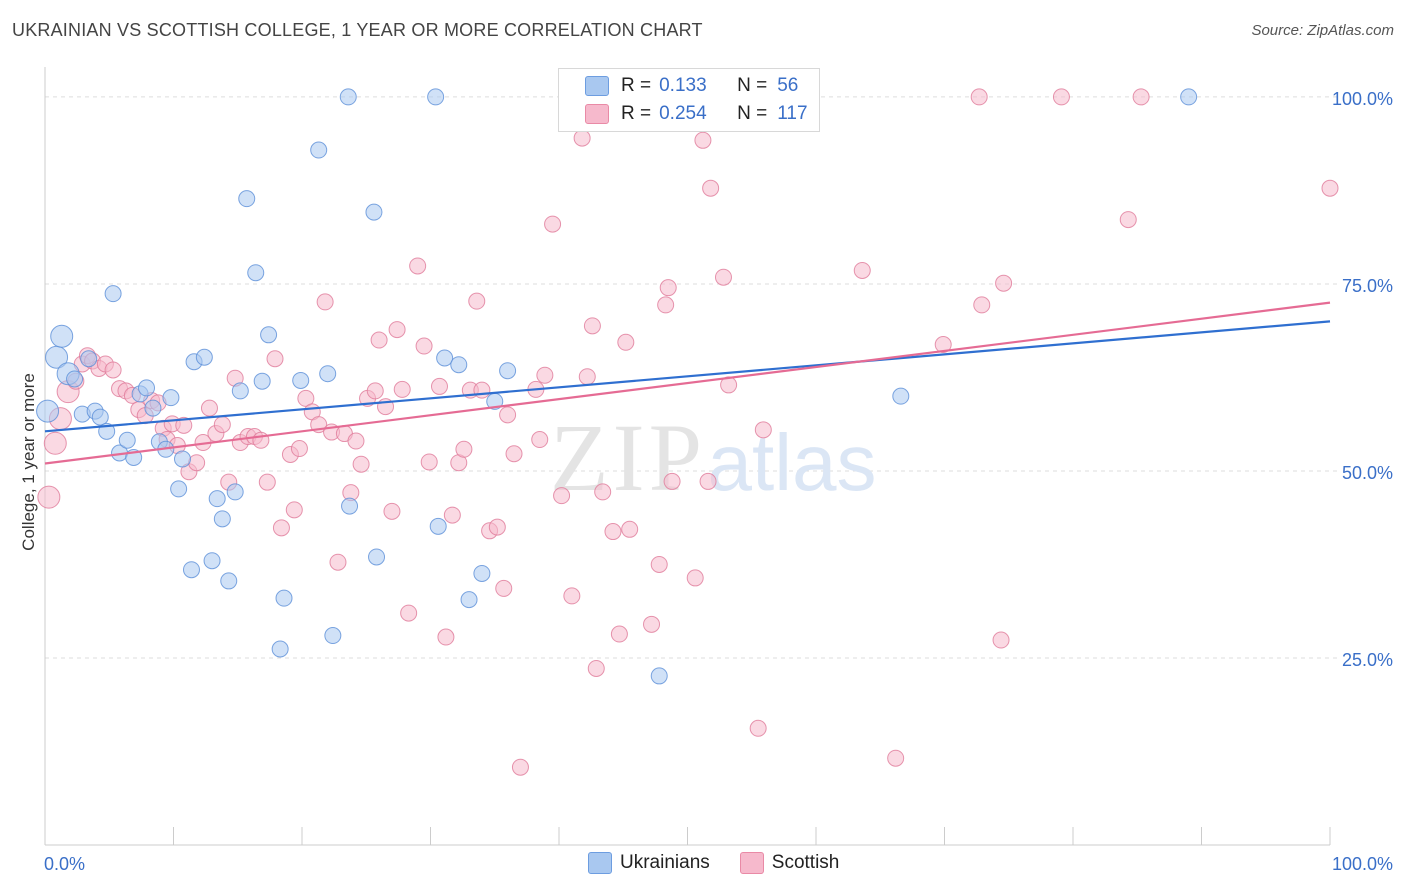 This screenshot has width=1406, height=892. What do you see at coordinates (636, 113) in the screenshot?
I see `legend-r-label: R =` at bounding box center [636, 113].